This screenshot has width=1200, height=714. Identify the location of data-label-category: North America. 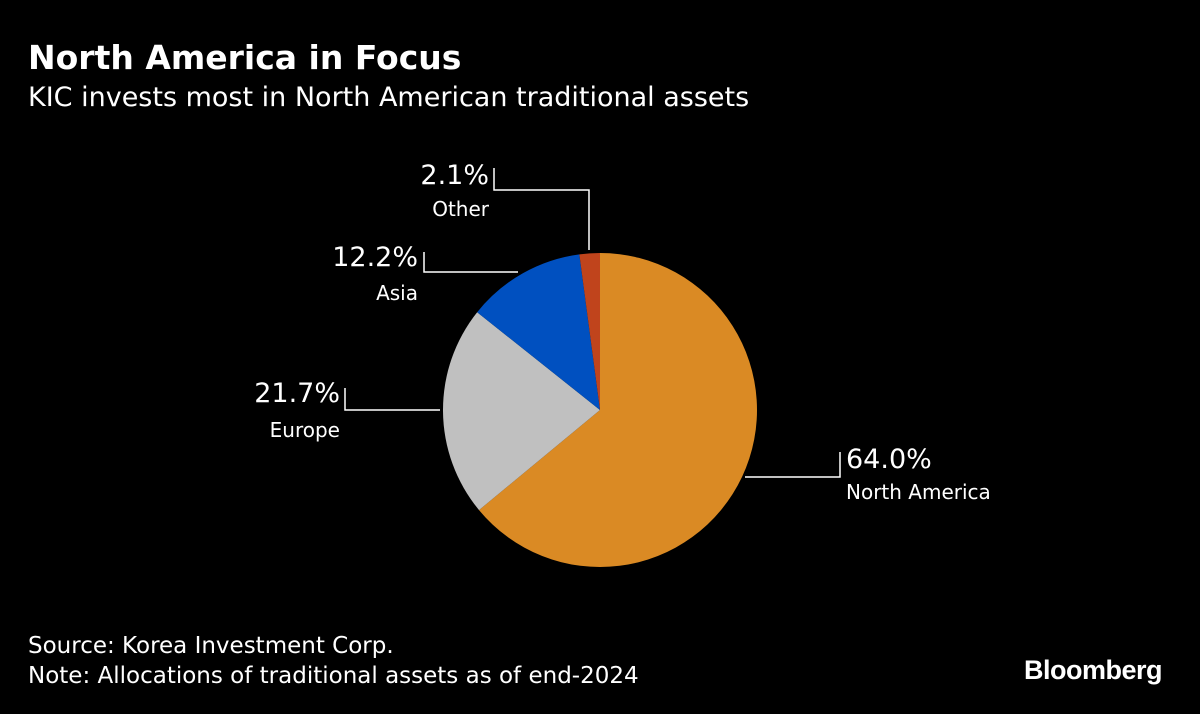
(918, 492).